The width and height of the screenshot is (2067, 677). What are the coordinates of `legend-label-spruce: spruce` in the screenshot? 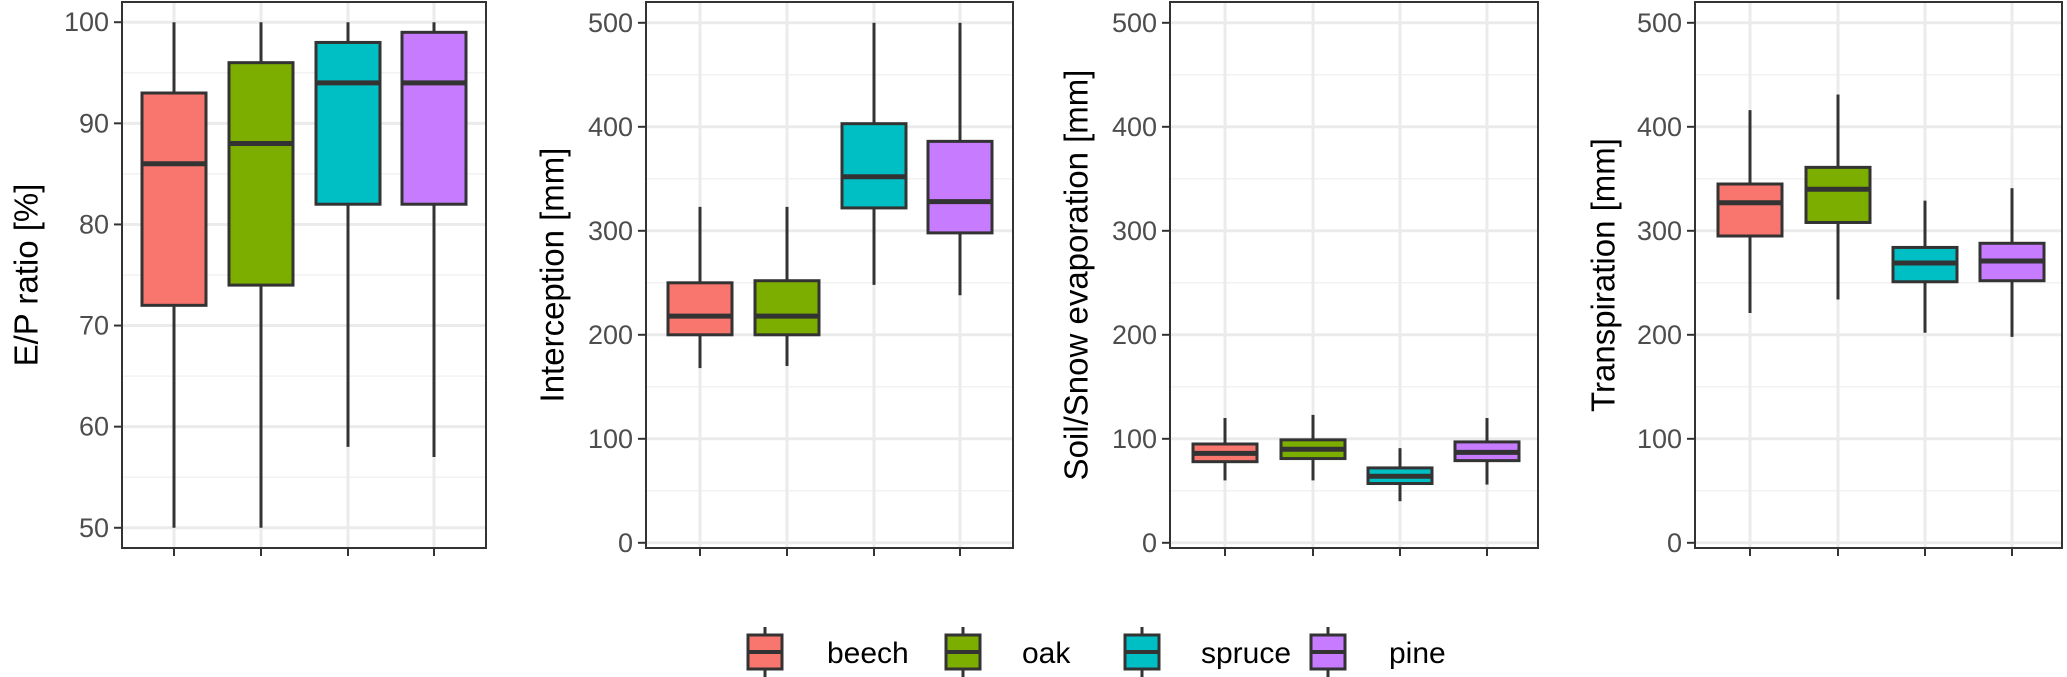 It's located at (1246, 653).